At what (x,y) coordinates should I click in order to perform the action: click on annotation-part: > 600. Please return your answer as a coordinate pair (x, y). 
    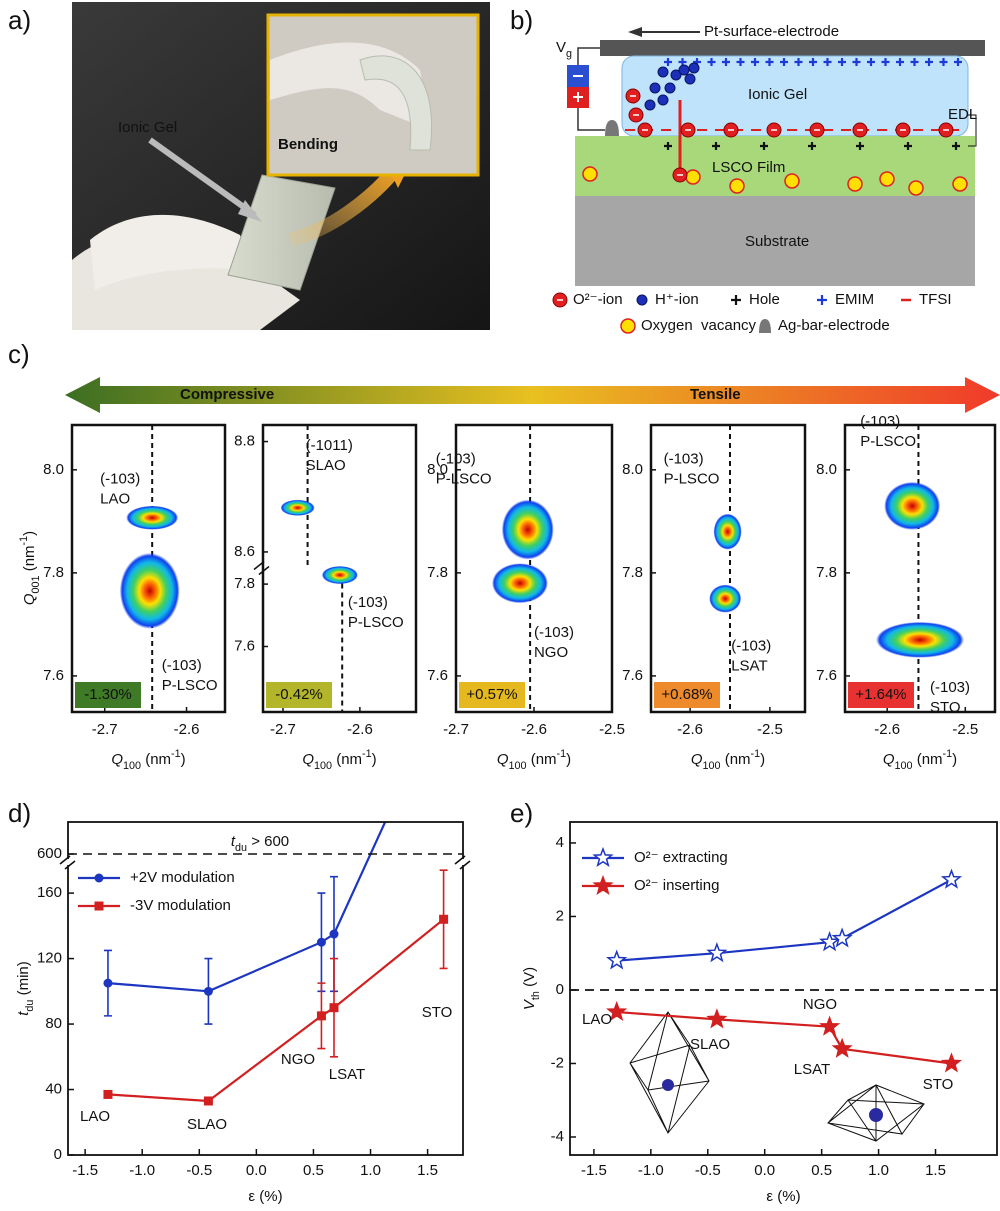
    Looking at the image, I should click on (268, 841).